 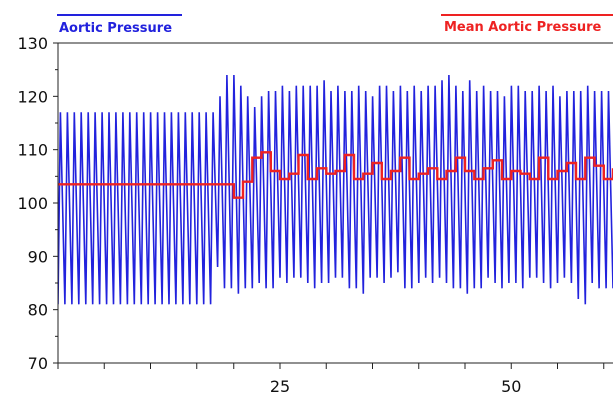 What do you see at coordinates (523, 27) in the screenshot?
I see `legend-label-mean-aortic-pressure: Mean Aortic Pressure` at bounding box center [523, 27].